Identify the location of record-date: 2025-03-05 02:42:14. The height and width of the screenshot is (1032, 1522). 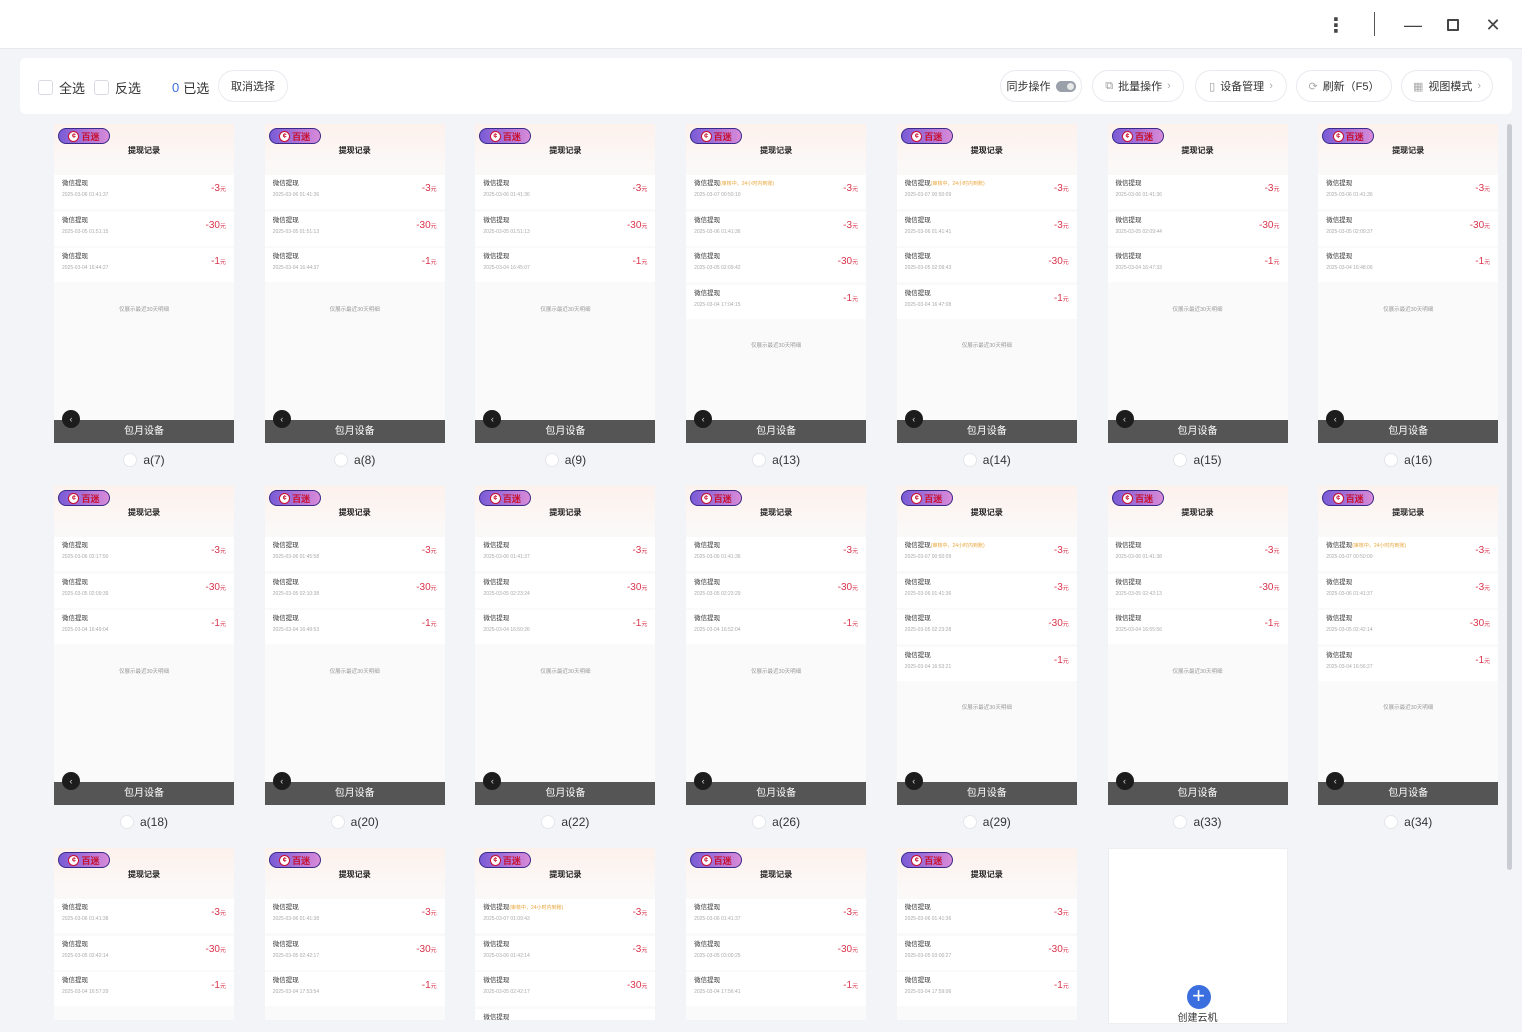
(85, 955).